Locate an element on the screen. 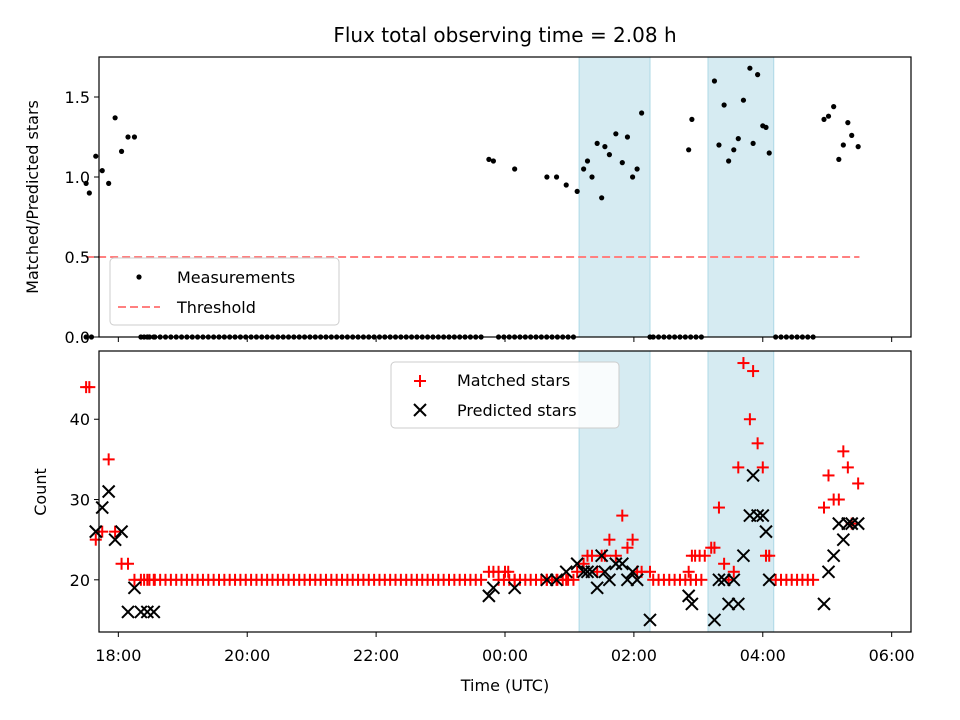 This screenshot has width=960, height=720. legend-matched-label: Matched stars is located at coordinates (513, 380).